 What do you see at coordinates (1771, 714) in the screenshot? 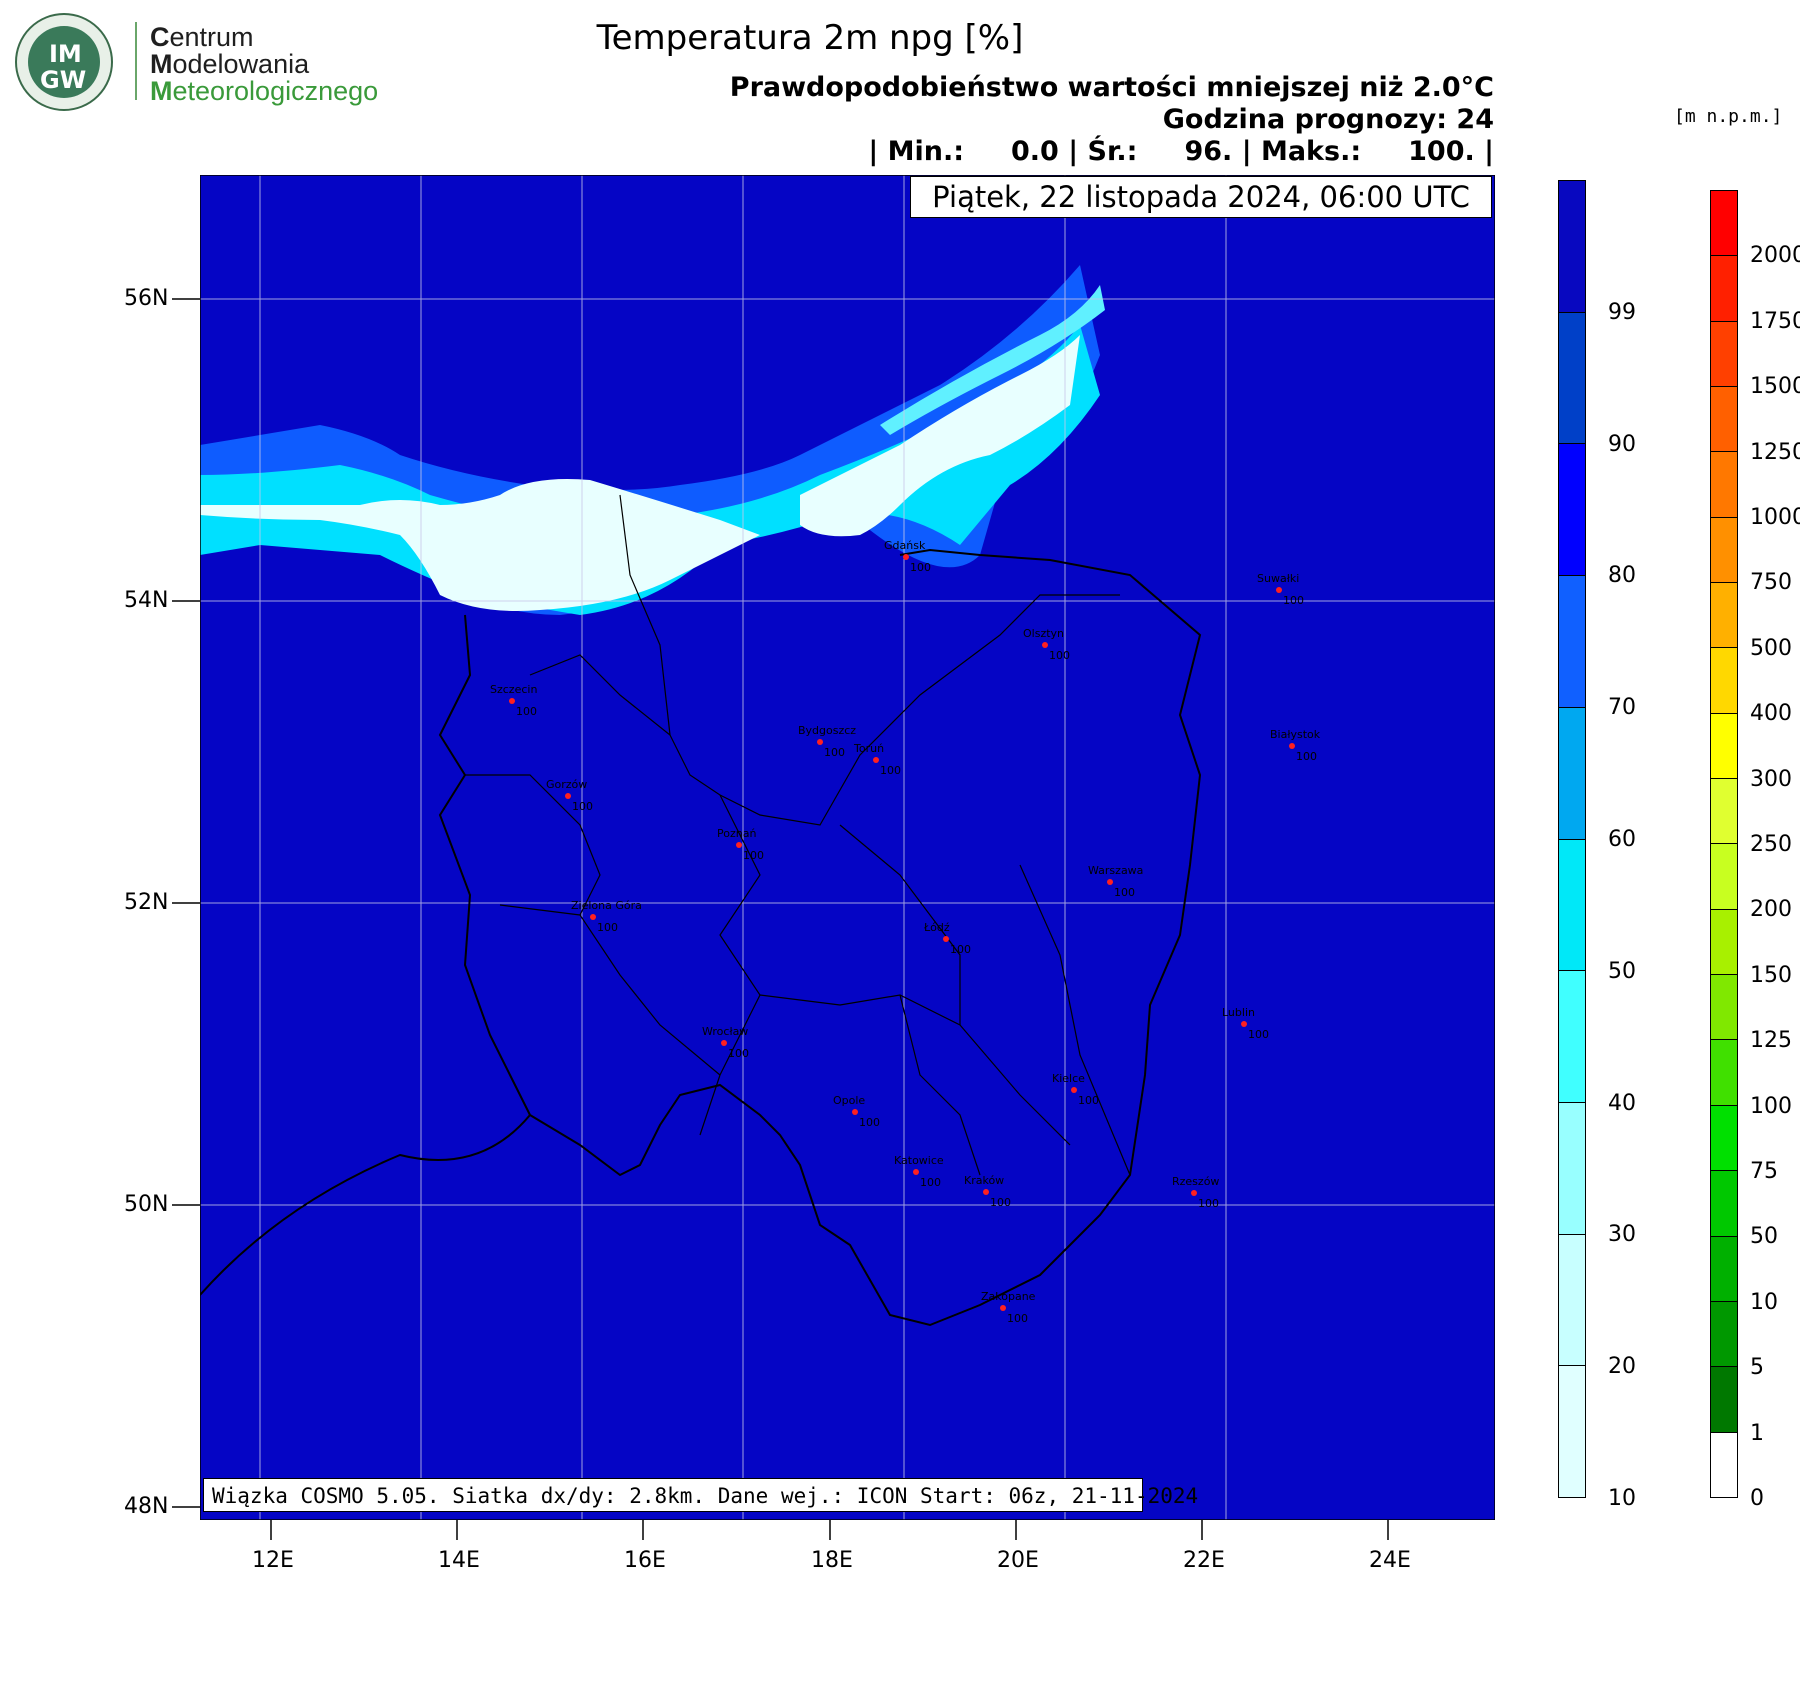
I see `colorbar-label: 400` at bounding box center [1771, 714].